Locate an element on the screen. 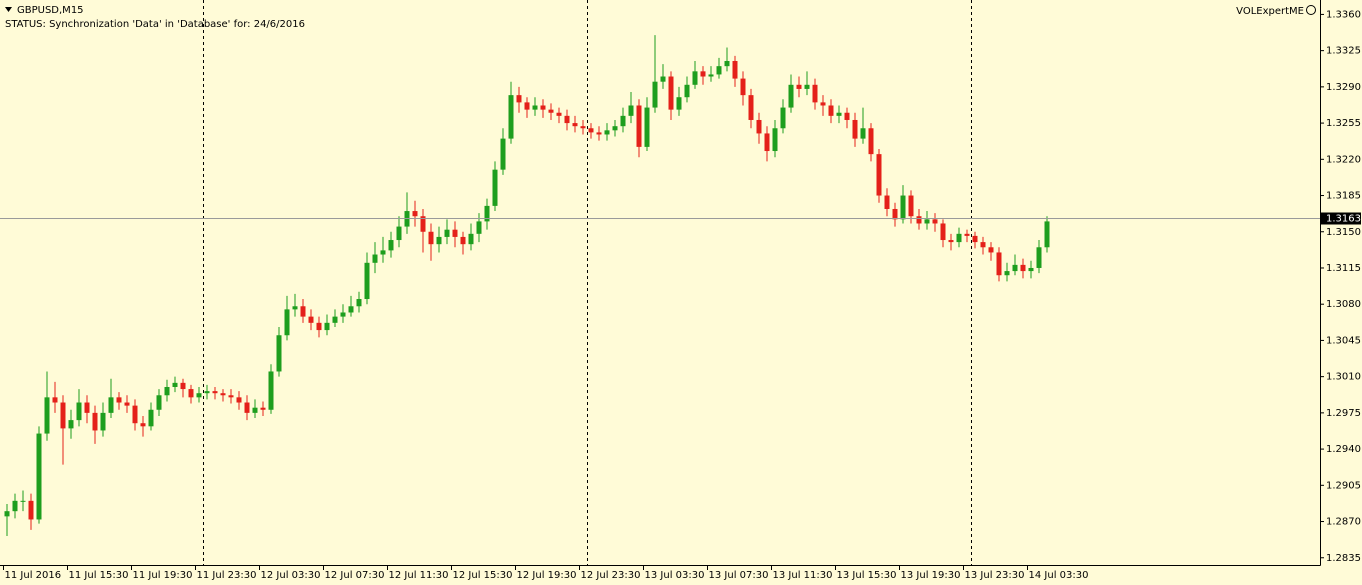  x-tick-label: 14 Jul 03:30 is located at coordinates (1059, 575).